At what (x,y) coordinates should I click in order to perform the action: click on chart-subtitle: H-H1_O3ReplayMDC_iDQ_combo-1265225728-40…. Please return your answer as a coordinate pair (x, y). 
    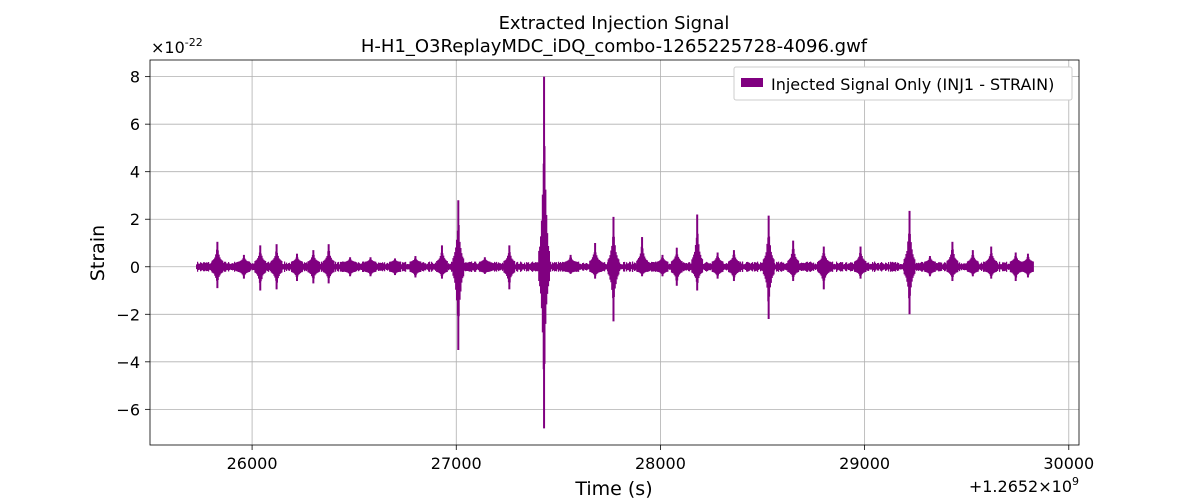
    Looking at the image, I should click on (614, 46).